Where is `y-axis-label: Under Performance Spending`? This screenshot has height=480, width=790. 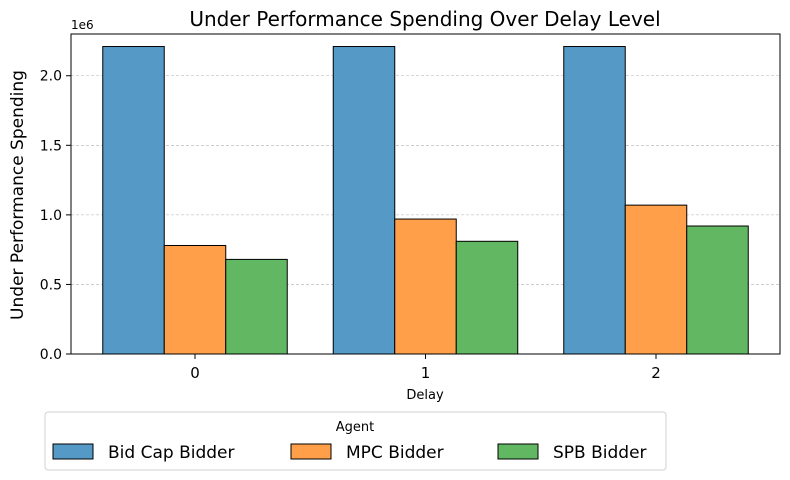
y-axis-label: Under Performance Spending is located at coordinates (18, 195).